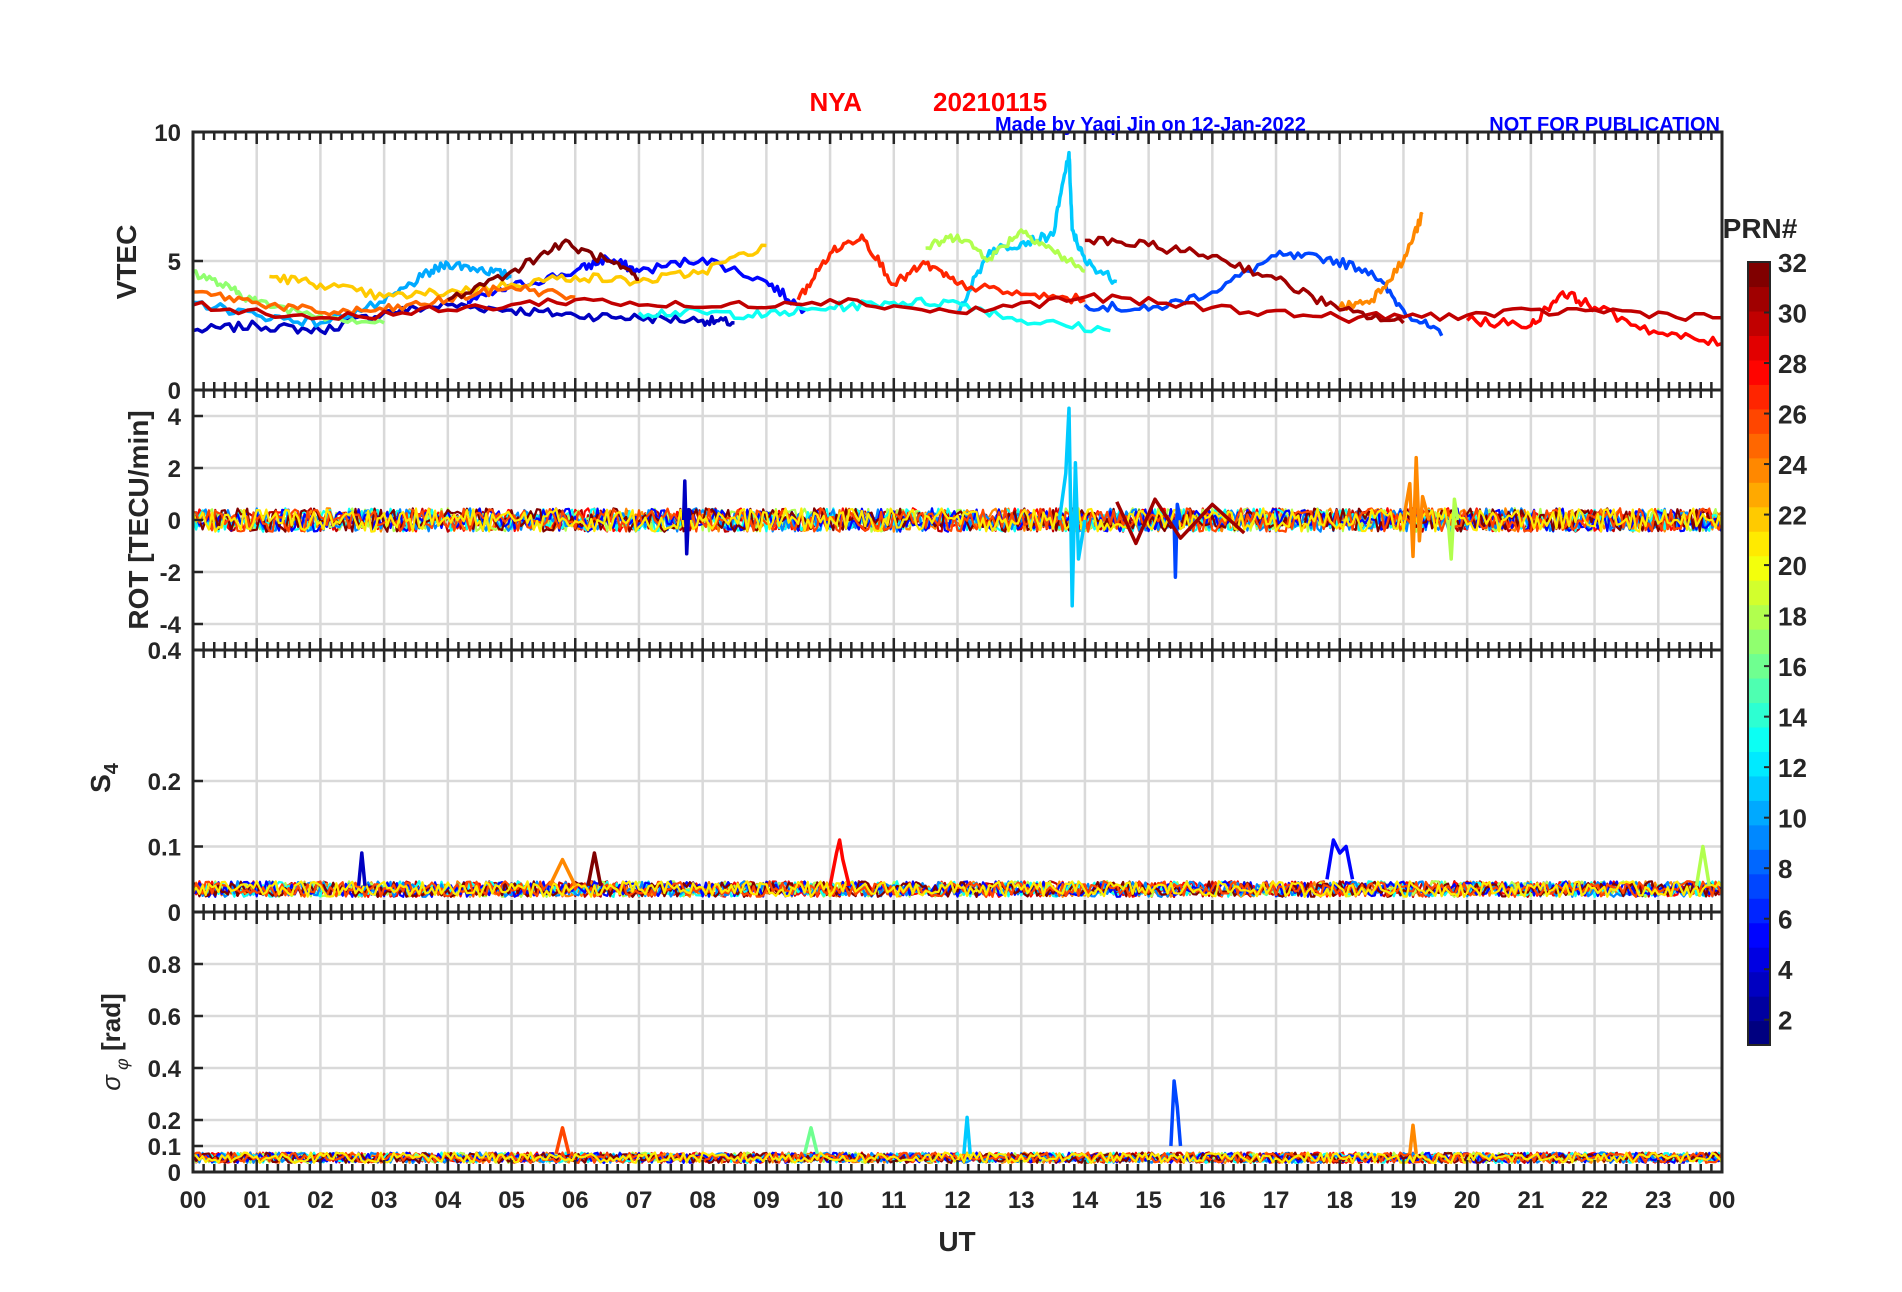 The image size is (1902, 1292). What do you see at coordinates (1467, 1200) in the screenshot?
I see `xtick-label: 20` at bounding box center [1467, 1200].